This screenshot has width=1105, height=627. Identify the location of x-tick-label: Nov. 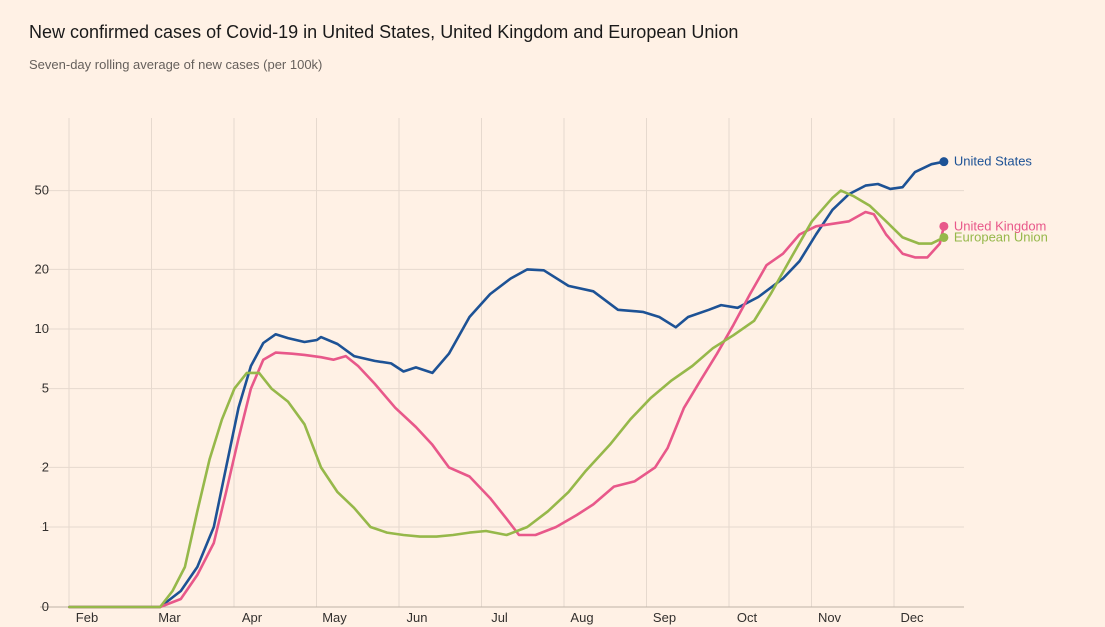
(830, 617).